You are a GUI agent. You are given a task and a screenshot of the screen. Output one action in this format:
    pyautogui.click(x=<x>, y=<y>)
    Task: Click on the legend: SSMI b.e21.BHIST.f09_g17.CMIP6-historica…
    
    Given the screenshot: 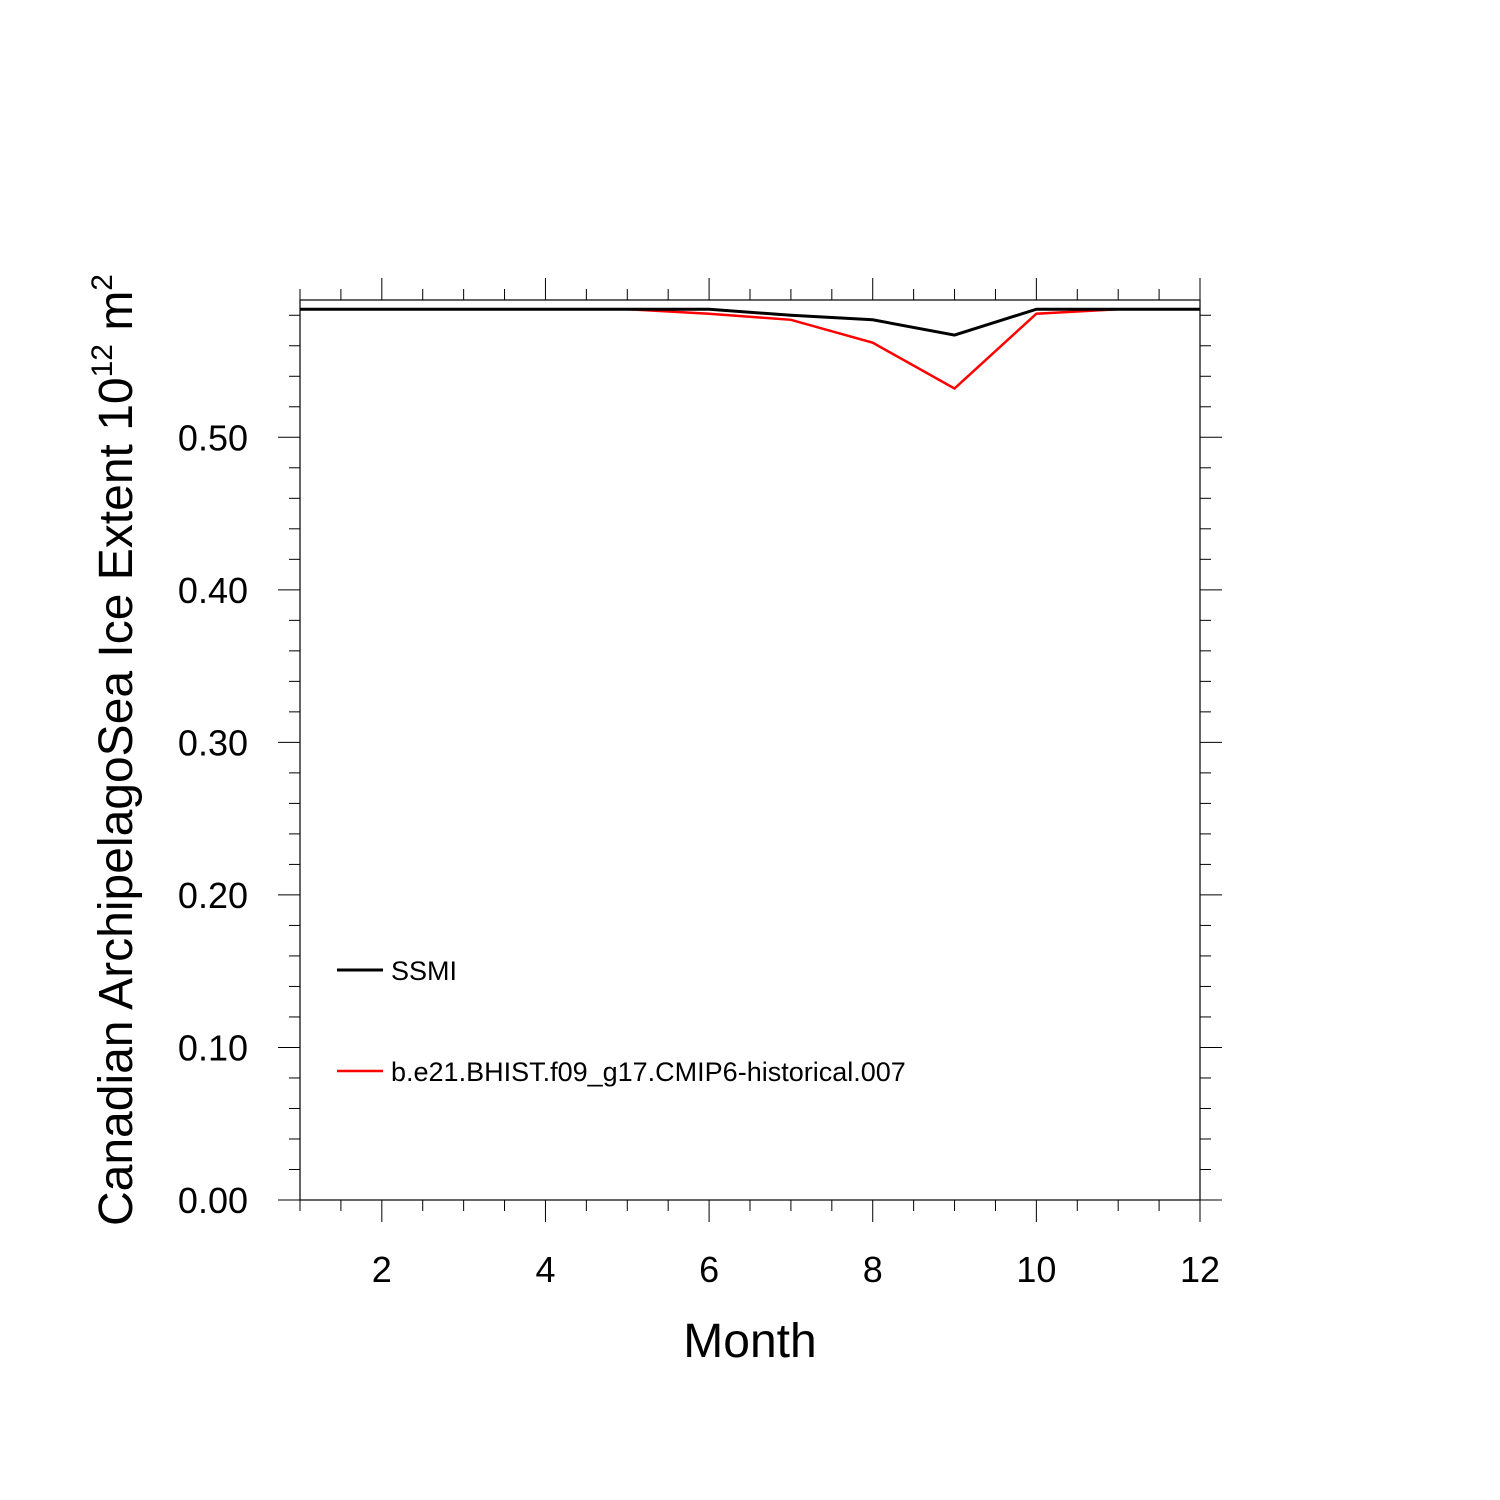 What is the action you would take?
    pyautogui.click(x=621, y=1021)
    